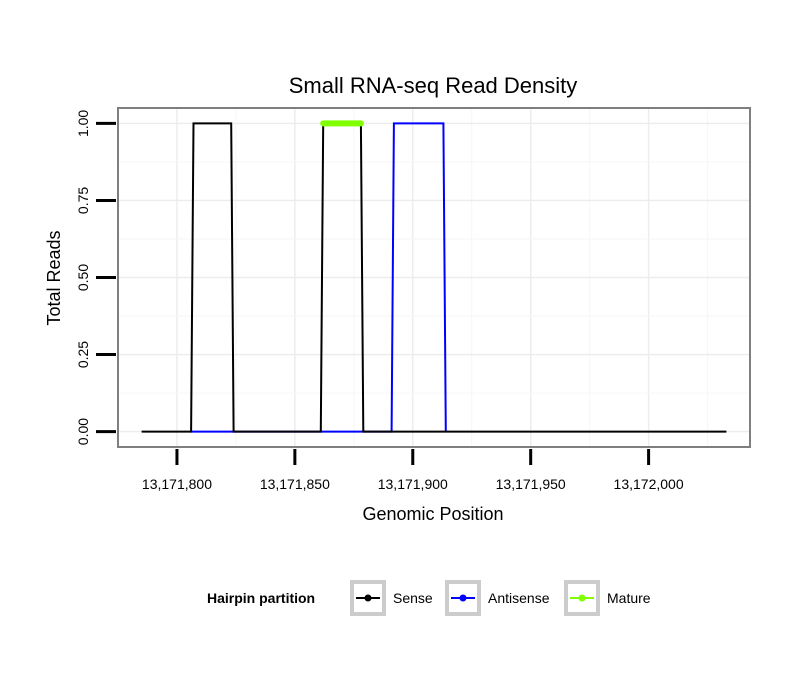 This screenshot has width=810, height=690. What do you see at coordinates (177, 484) in the screenshot?
I see `x-tick-label: 13,171,800` at bounding box center [177, 484].